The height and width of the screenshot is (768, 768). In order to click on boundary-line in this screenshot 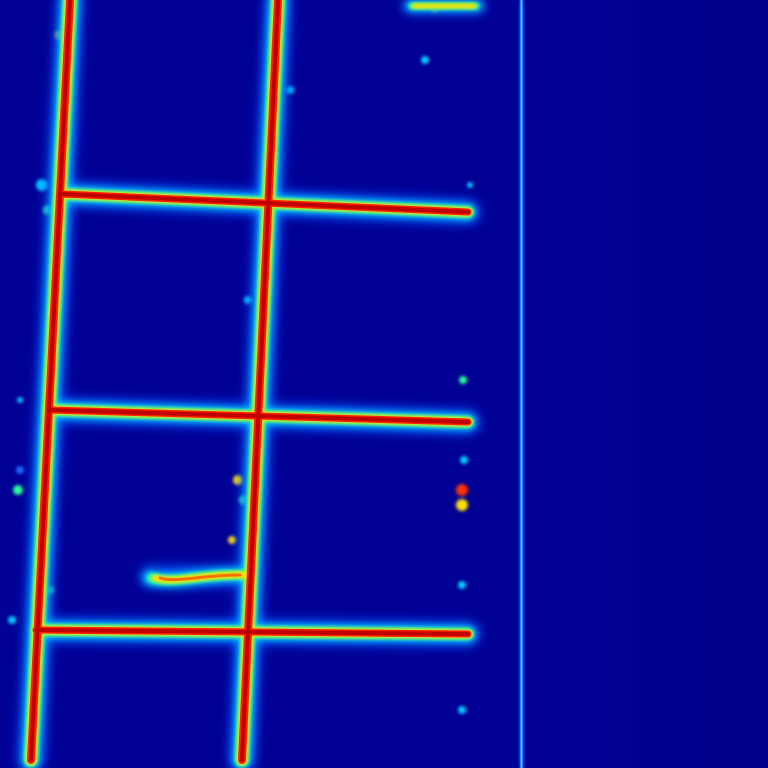, I will do `click(521, 384)`.